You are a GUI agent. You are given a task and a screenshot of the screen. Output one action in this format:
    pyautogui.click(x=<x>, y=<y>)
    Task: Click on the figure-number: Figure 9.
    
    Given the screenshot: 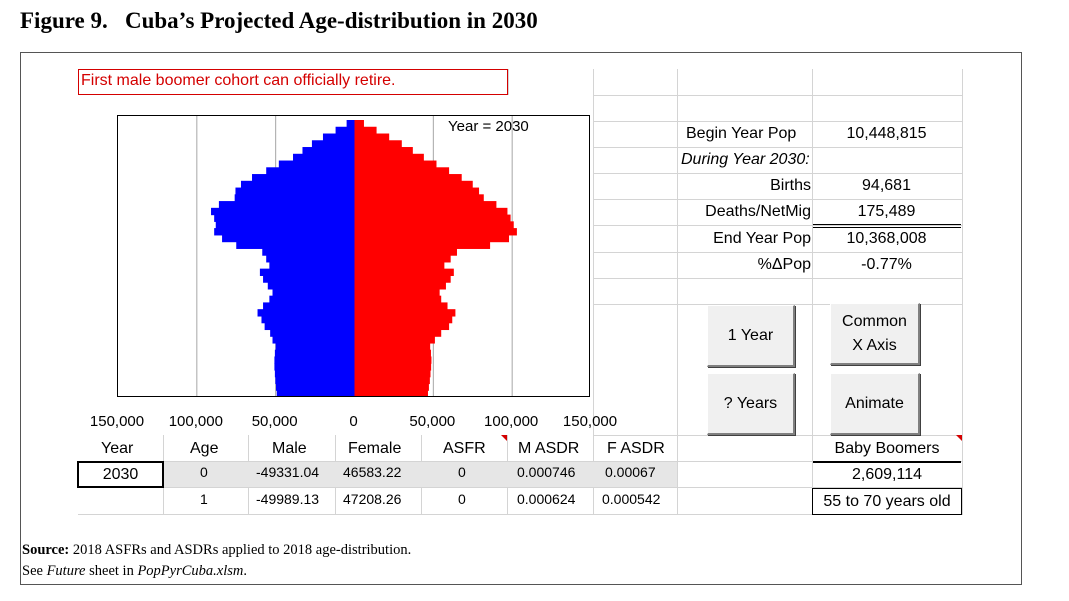 What is the action you would take?
    pyautogui.click(x=64, y=20)
    